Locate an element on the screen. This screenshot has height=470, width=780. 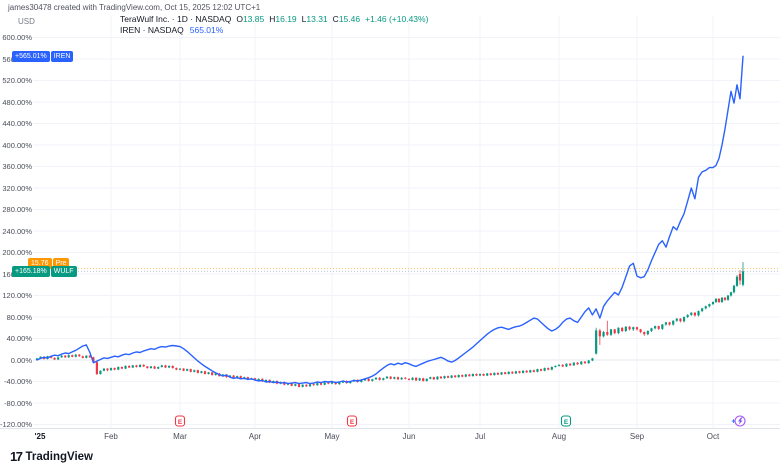
x-axis-label: Apr is located at coordinates (255, 436).